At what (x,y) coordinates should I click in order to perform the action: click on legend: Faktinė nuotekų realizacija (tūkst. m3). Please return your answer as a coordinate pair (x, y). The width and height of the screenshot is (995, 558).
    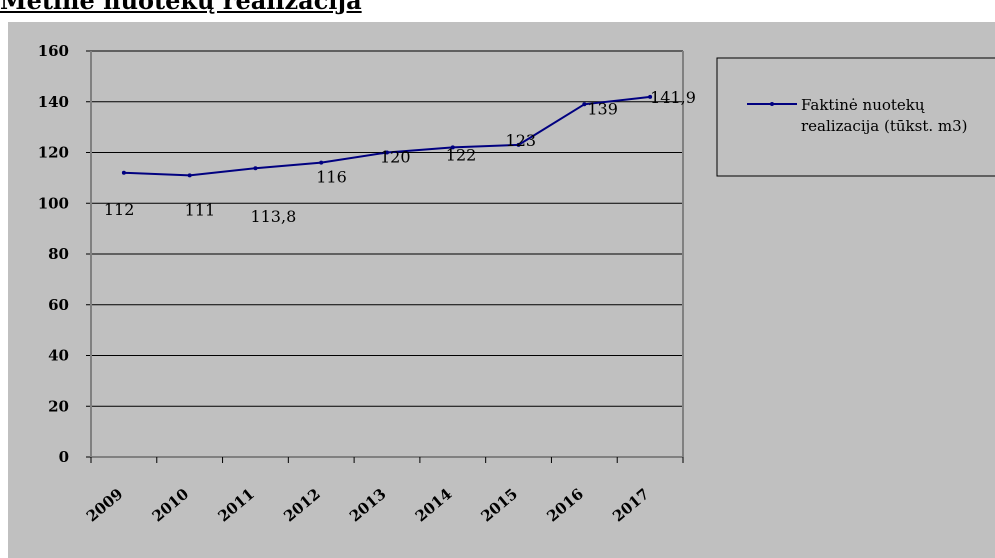
    Looking at the image, I should click on (855, 117).